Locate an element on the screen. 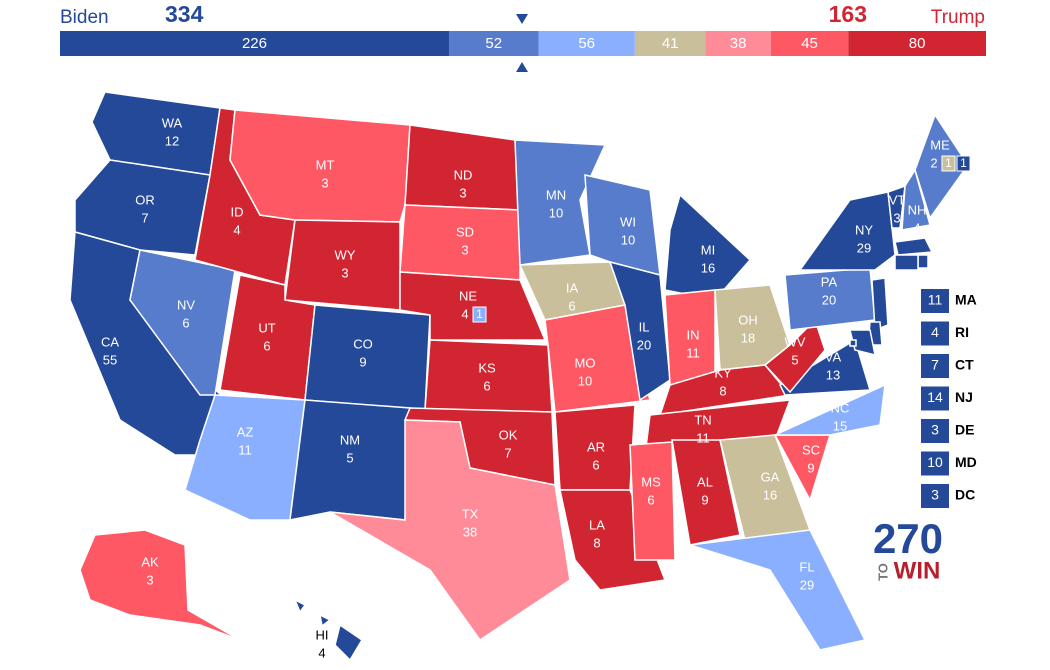 The height and width of the screenshot is (670, 1050). state-abbr: VT is located at coordinates (897, 199).